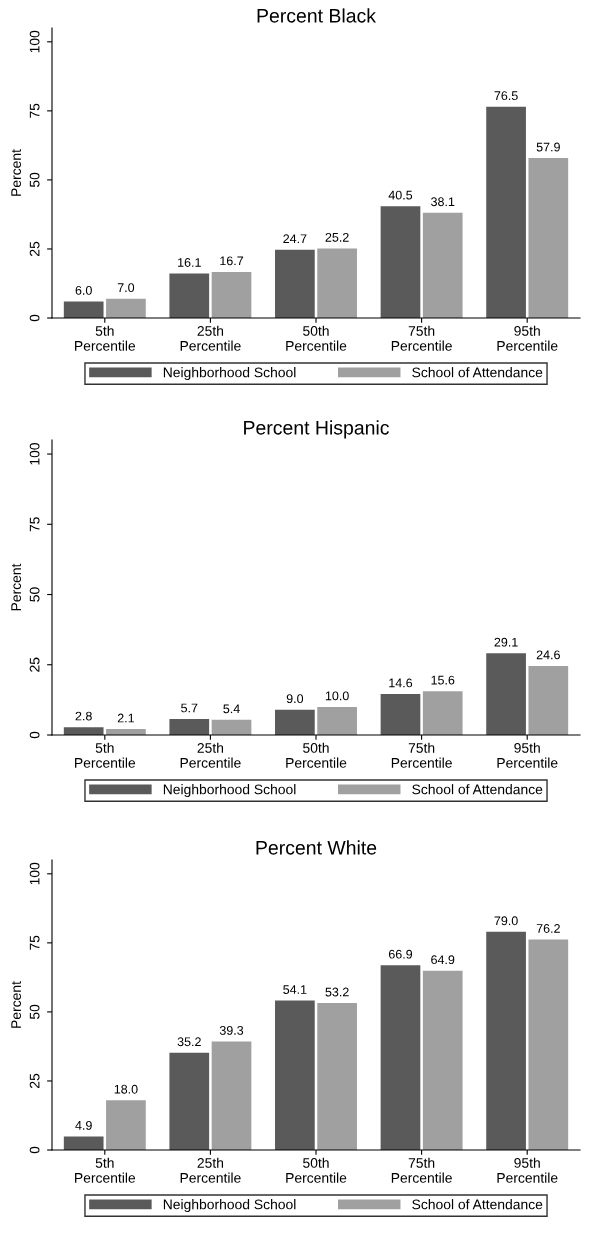 The width and height of the screenshot is (589, 1246). What do you see at coordinates (125, 718) in the screenshot?
I see `data-label: 2.1` at bounding box center [125, 718].